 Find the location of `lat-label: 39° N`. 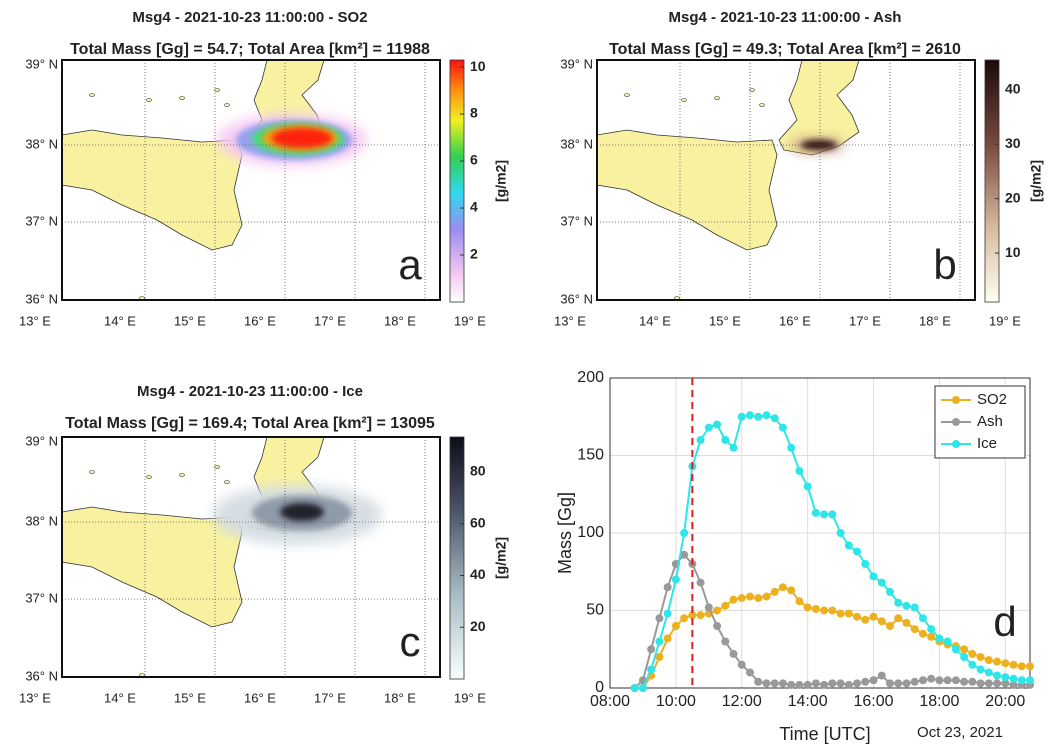

lat-label: 39° N is located at coordinates (41, 440).